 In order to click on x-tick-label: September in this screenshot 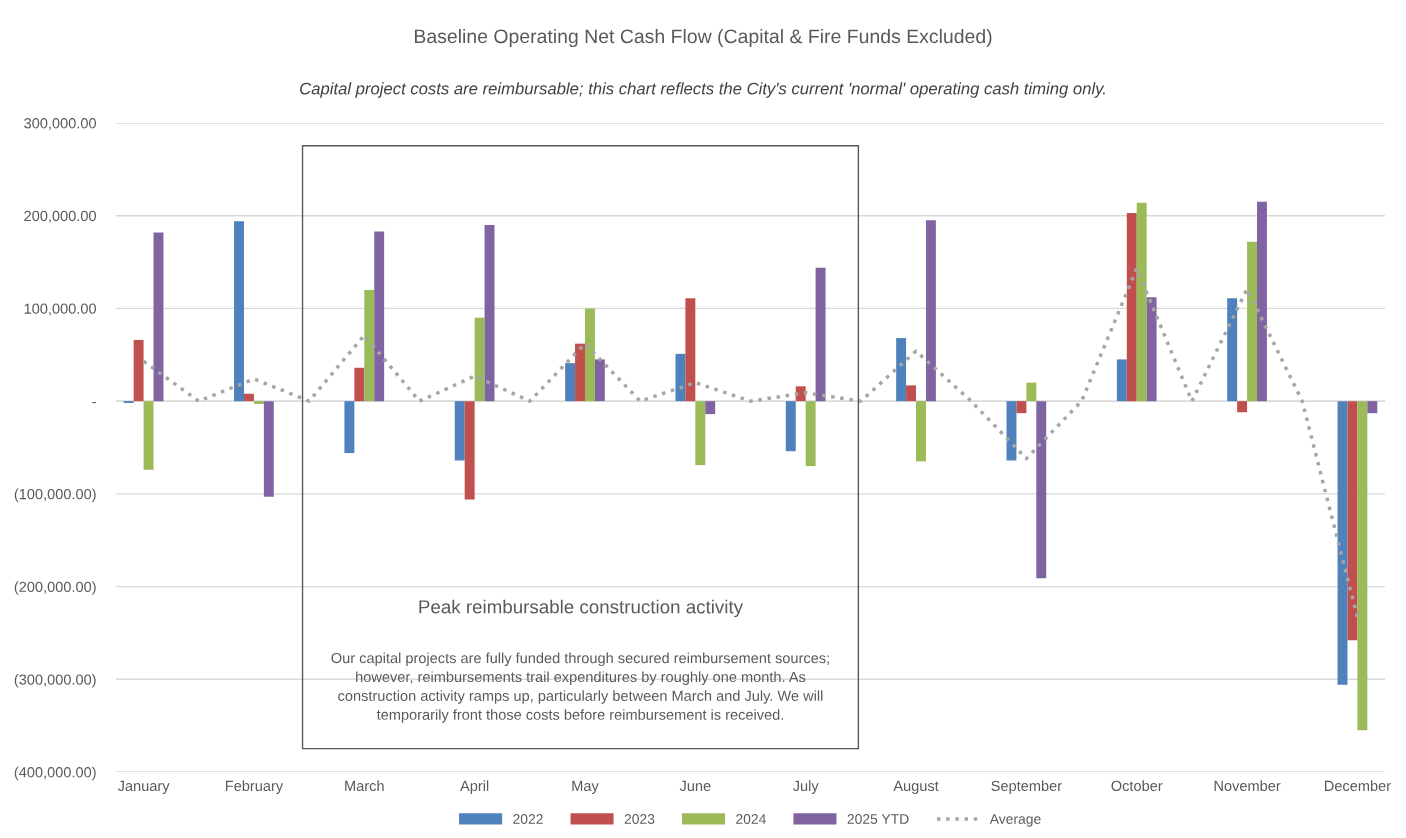, I will do `click(1026, 787)`.